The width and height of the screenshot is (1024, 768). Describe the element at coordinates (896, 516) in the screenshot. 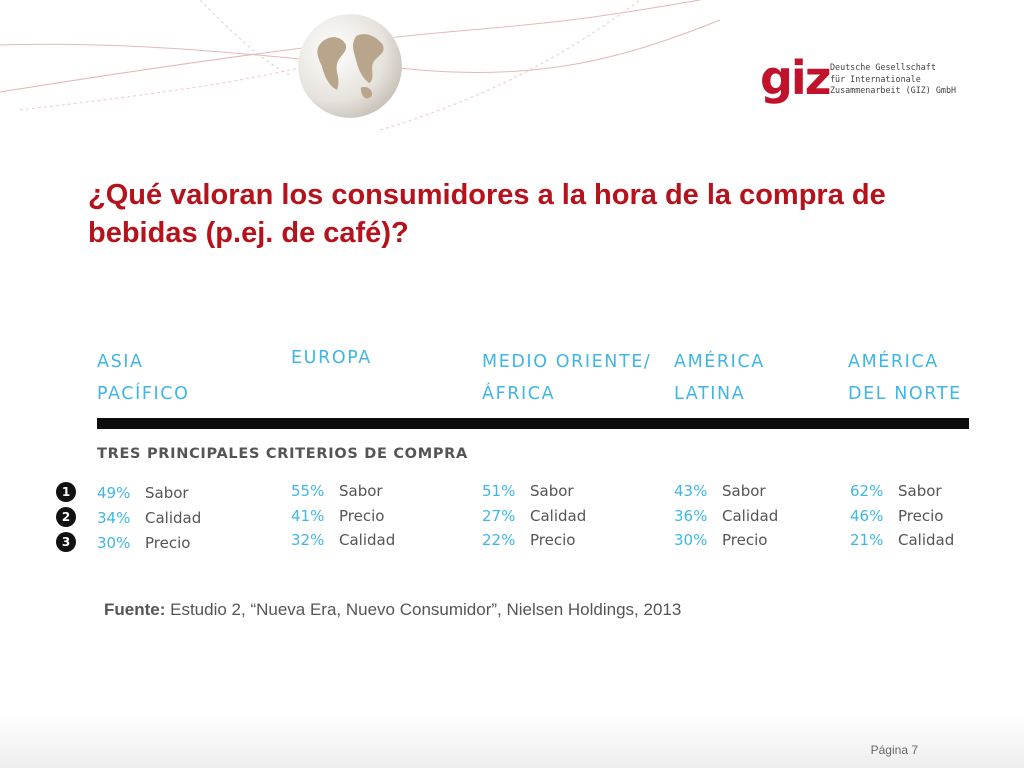

I see `north-america-rank-2: 46% Precio` at that location.